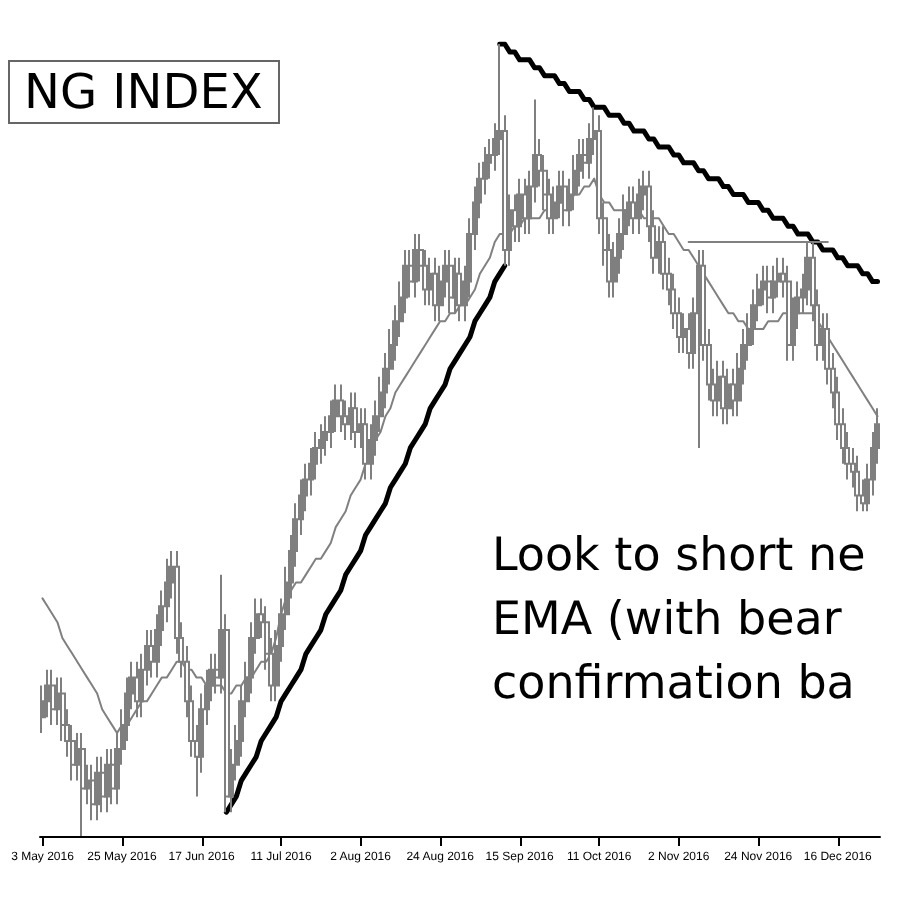 Image resolution: width=900 pixels, height=900 pixels. What do you see at coordinates (679, 620) in the screenshot?
I see `annotation: Look to short ne EMA (with bear confirmation ba` at bounding box center [679, 620].